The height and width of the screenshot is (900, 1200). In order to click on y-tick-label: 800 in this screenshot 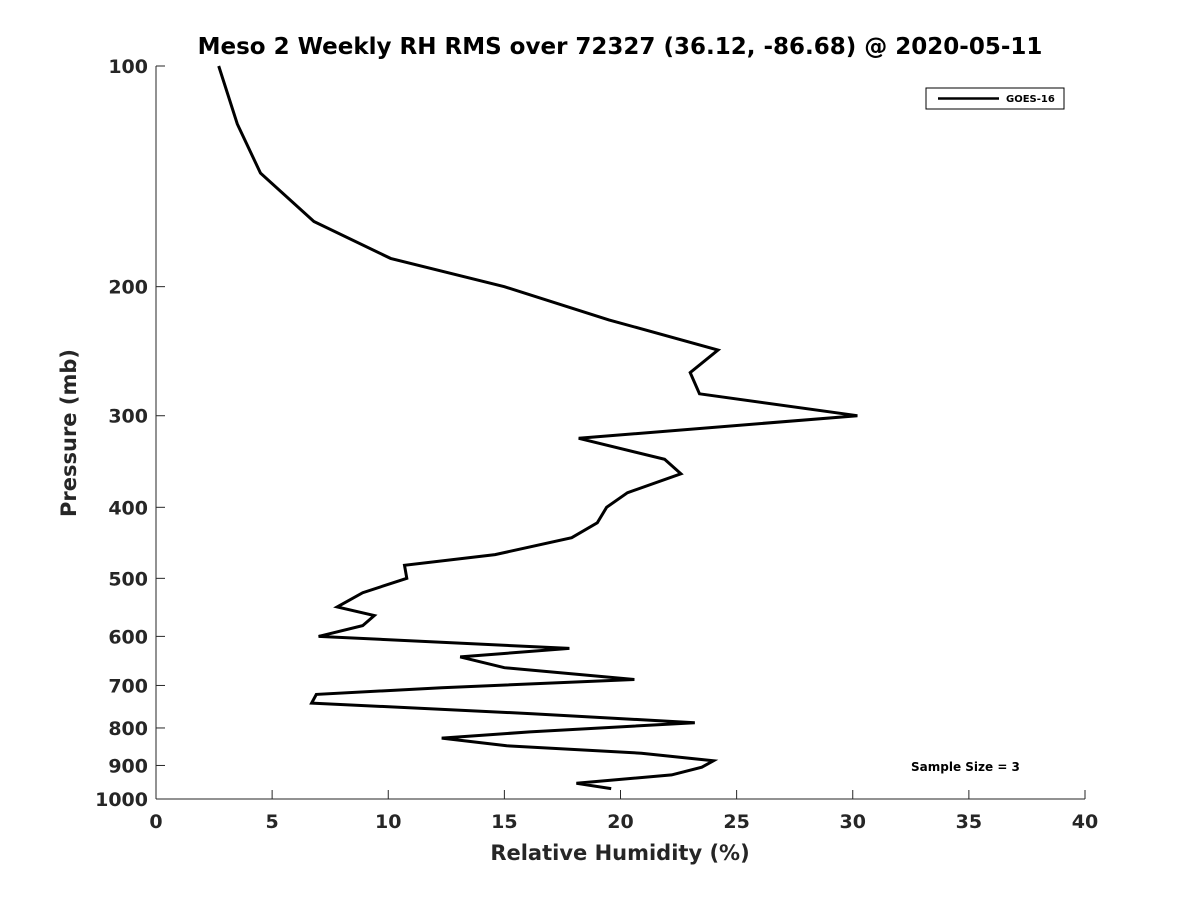, I will do `click(128, 729)`.